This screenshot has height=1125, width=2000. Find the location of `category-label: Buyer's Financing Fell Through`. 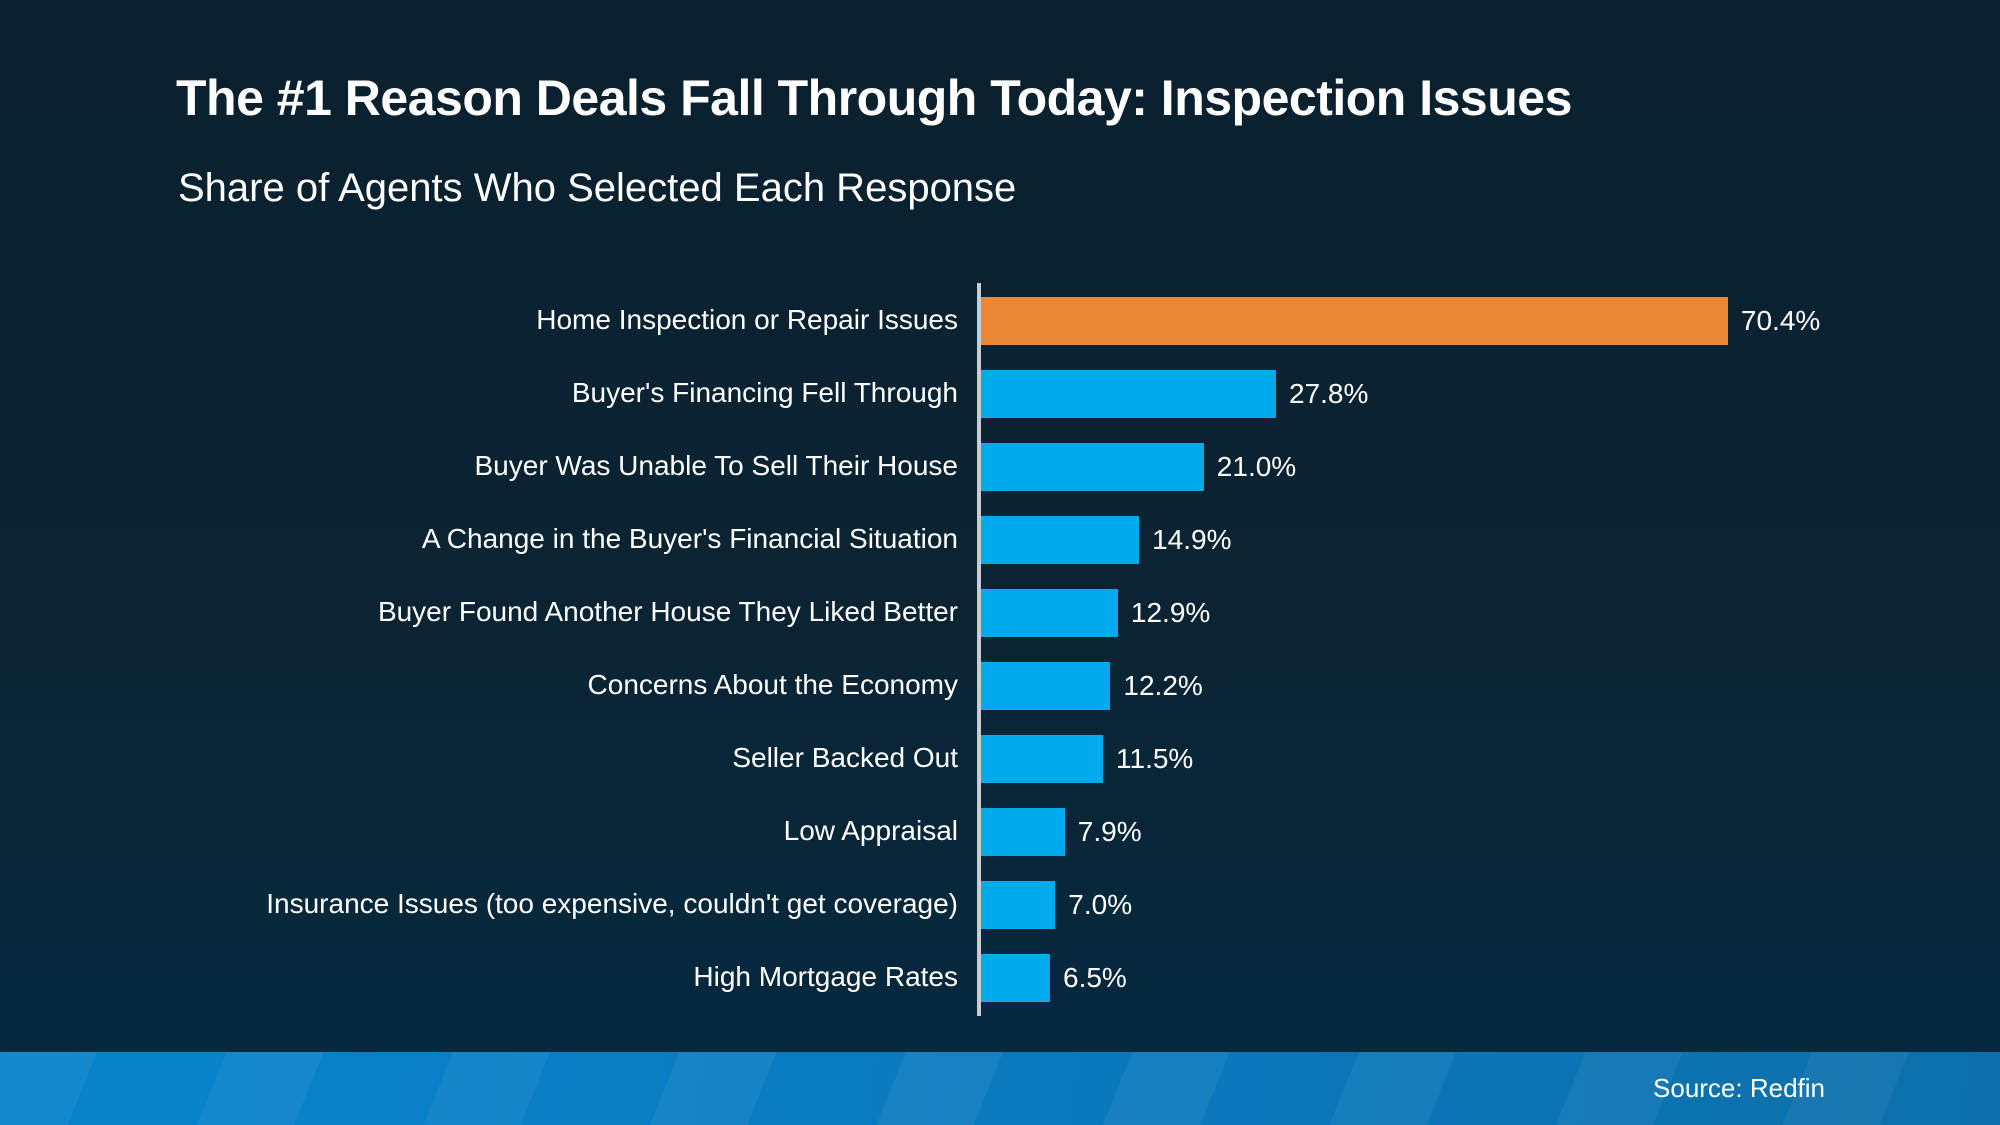

category-label: Buyer's Financing Fell Through is located at coordinates (764, 393).